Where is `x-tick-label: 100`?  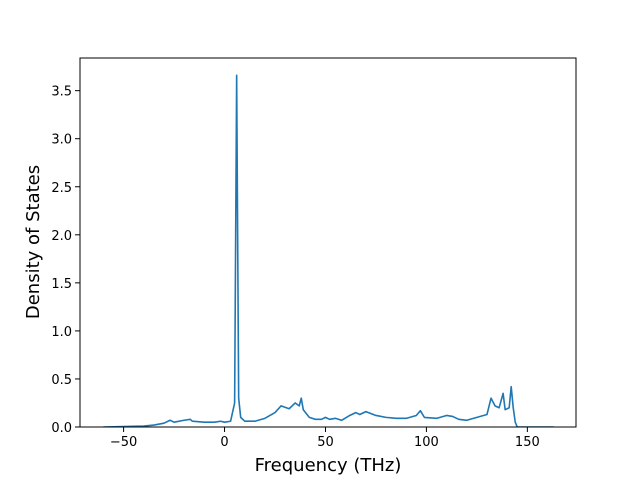
x-tick-label: 100 is located at coordinates (426, 442).